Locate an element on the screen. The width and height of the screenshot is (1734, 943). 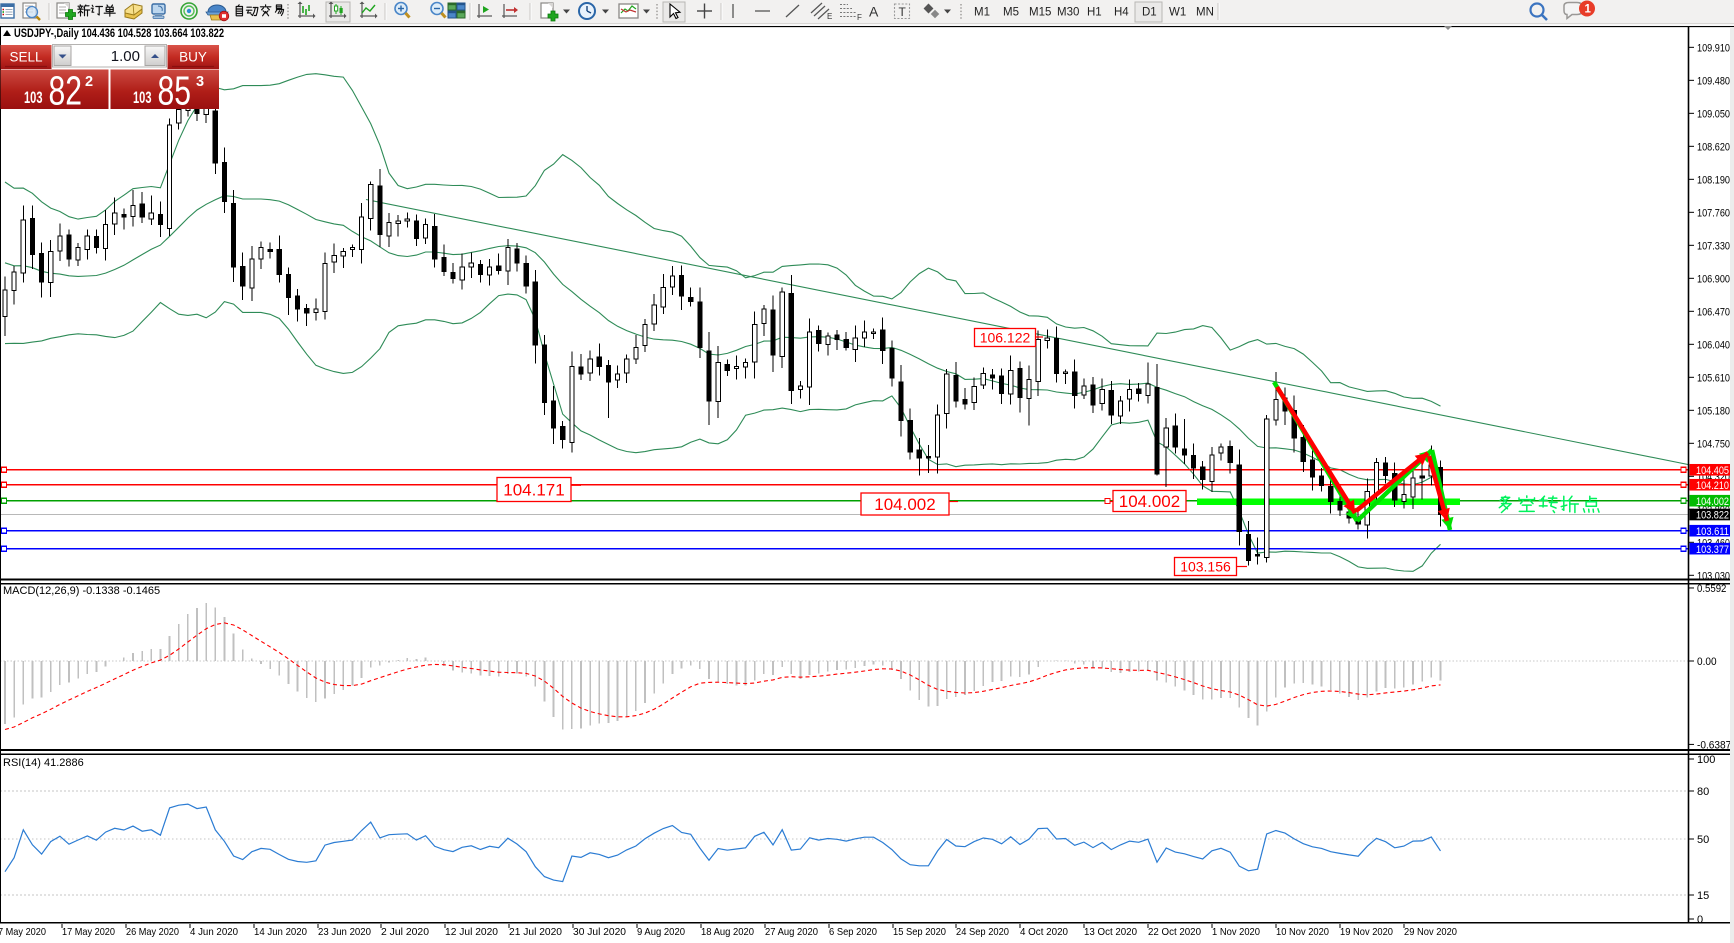
svg-text: 103.822 is located at coordinates (1712, 516).